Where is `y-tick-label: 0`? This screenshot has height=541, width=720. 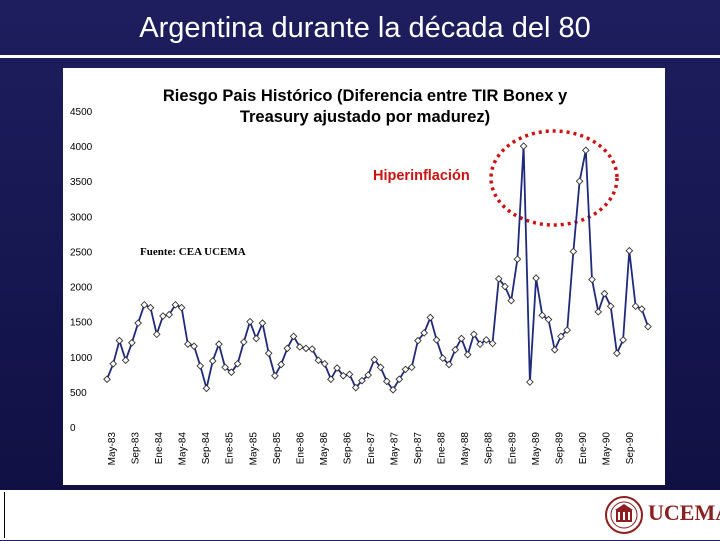 y-tick-label: 0 is located at coordinates (73, 428).